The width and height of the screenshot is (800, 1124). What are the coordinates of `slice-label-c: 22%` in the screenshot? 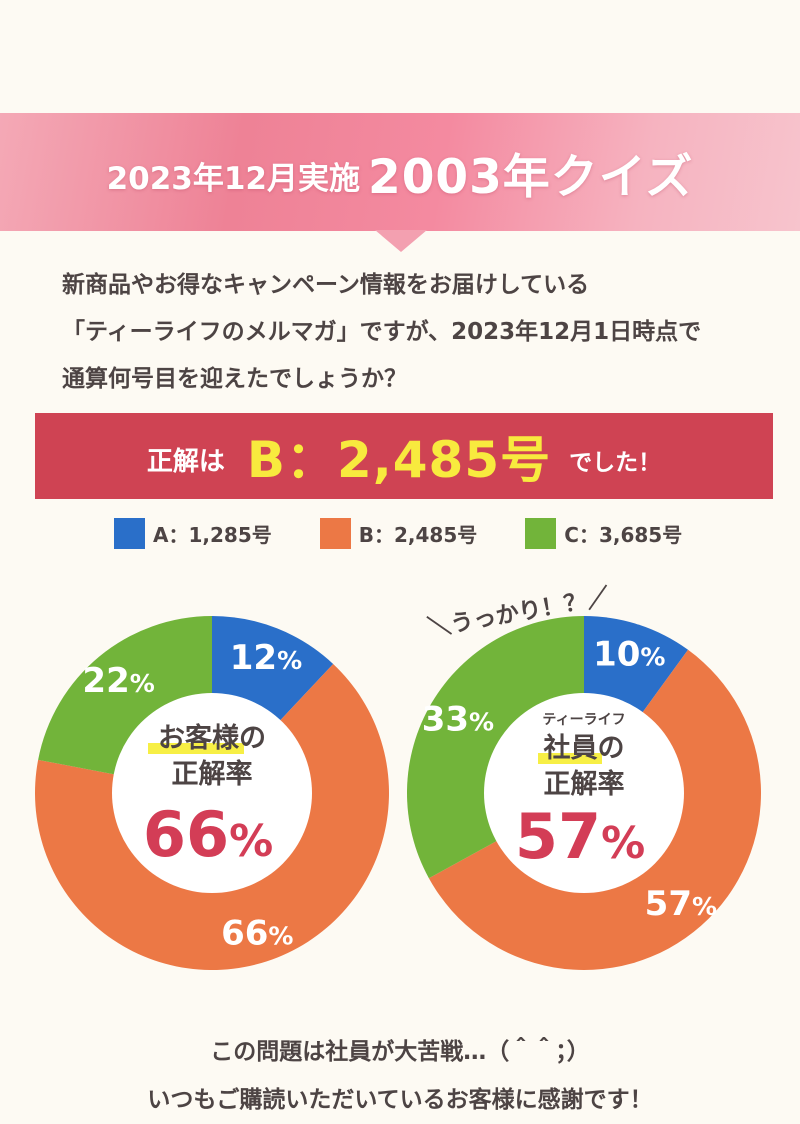 It's located at (118, 681).